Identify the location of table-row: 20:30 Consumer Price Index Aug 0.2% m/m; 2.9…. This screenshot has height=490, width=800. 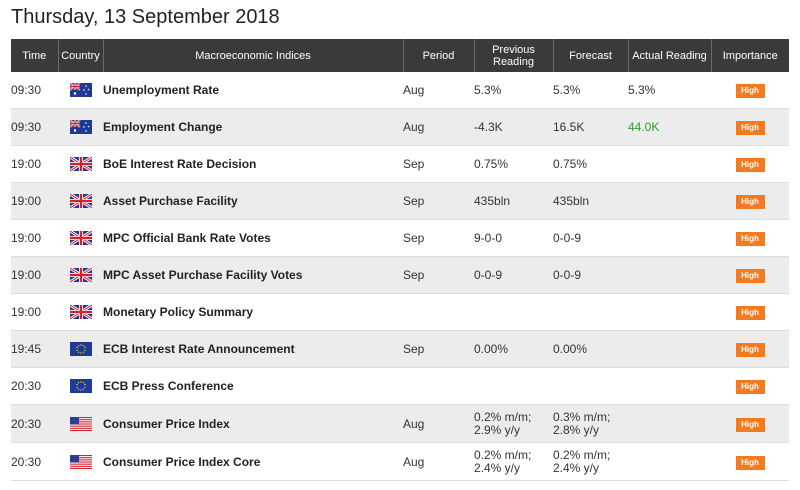
(400, 423).